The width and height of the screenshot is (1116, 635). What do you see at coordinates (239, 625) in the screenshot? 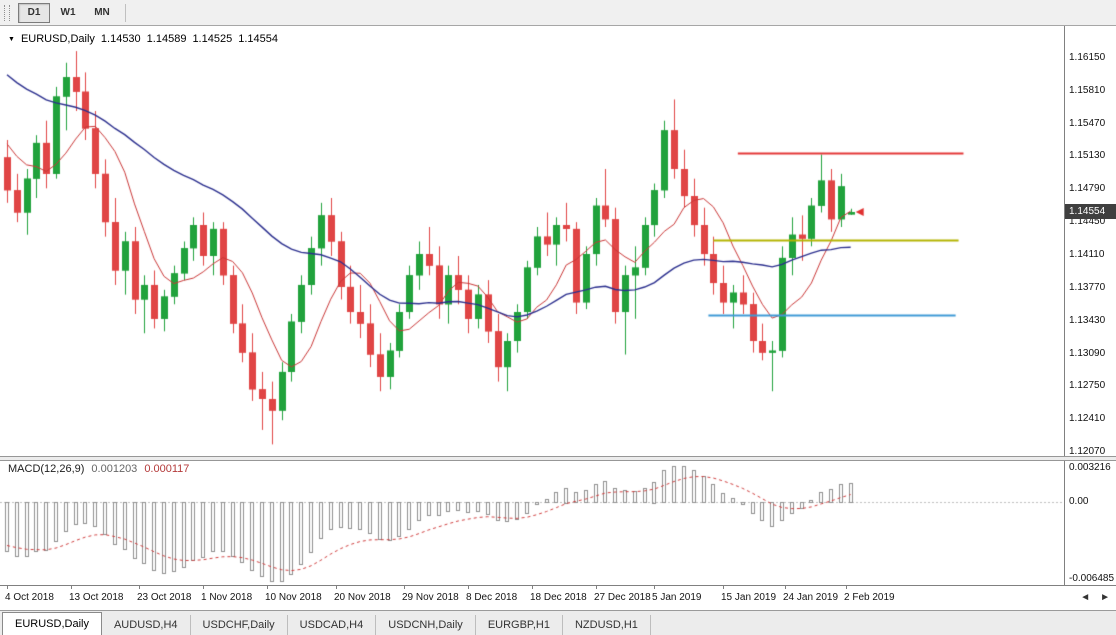
I see `tab-usdchf-daily: USDCHF,Daily` at bounding box center [239, 625].